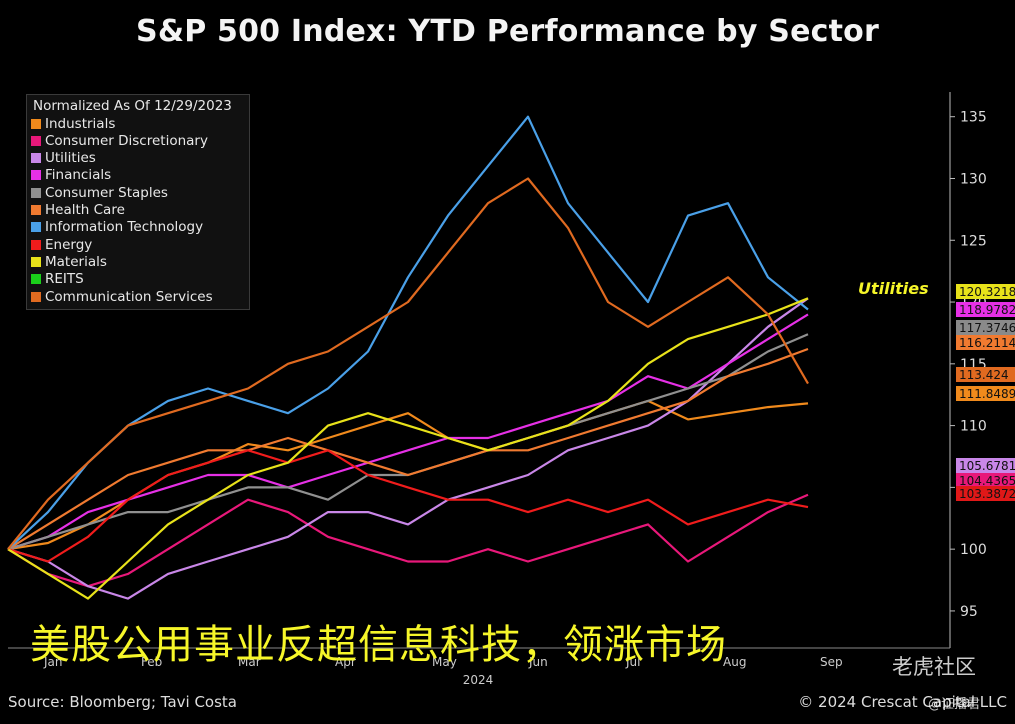 This screenshot has width=1015, height=724. What do you see at coordinates (124, 227) in the screenshot?
I see `legend-label: Information Technology` at bounding box center [124, 227].